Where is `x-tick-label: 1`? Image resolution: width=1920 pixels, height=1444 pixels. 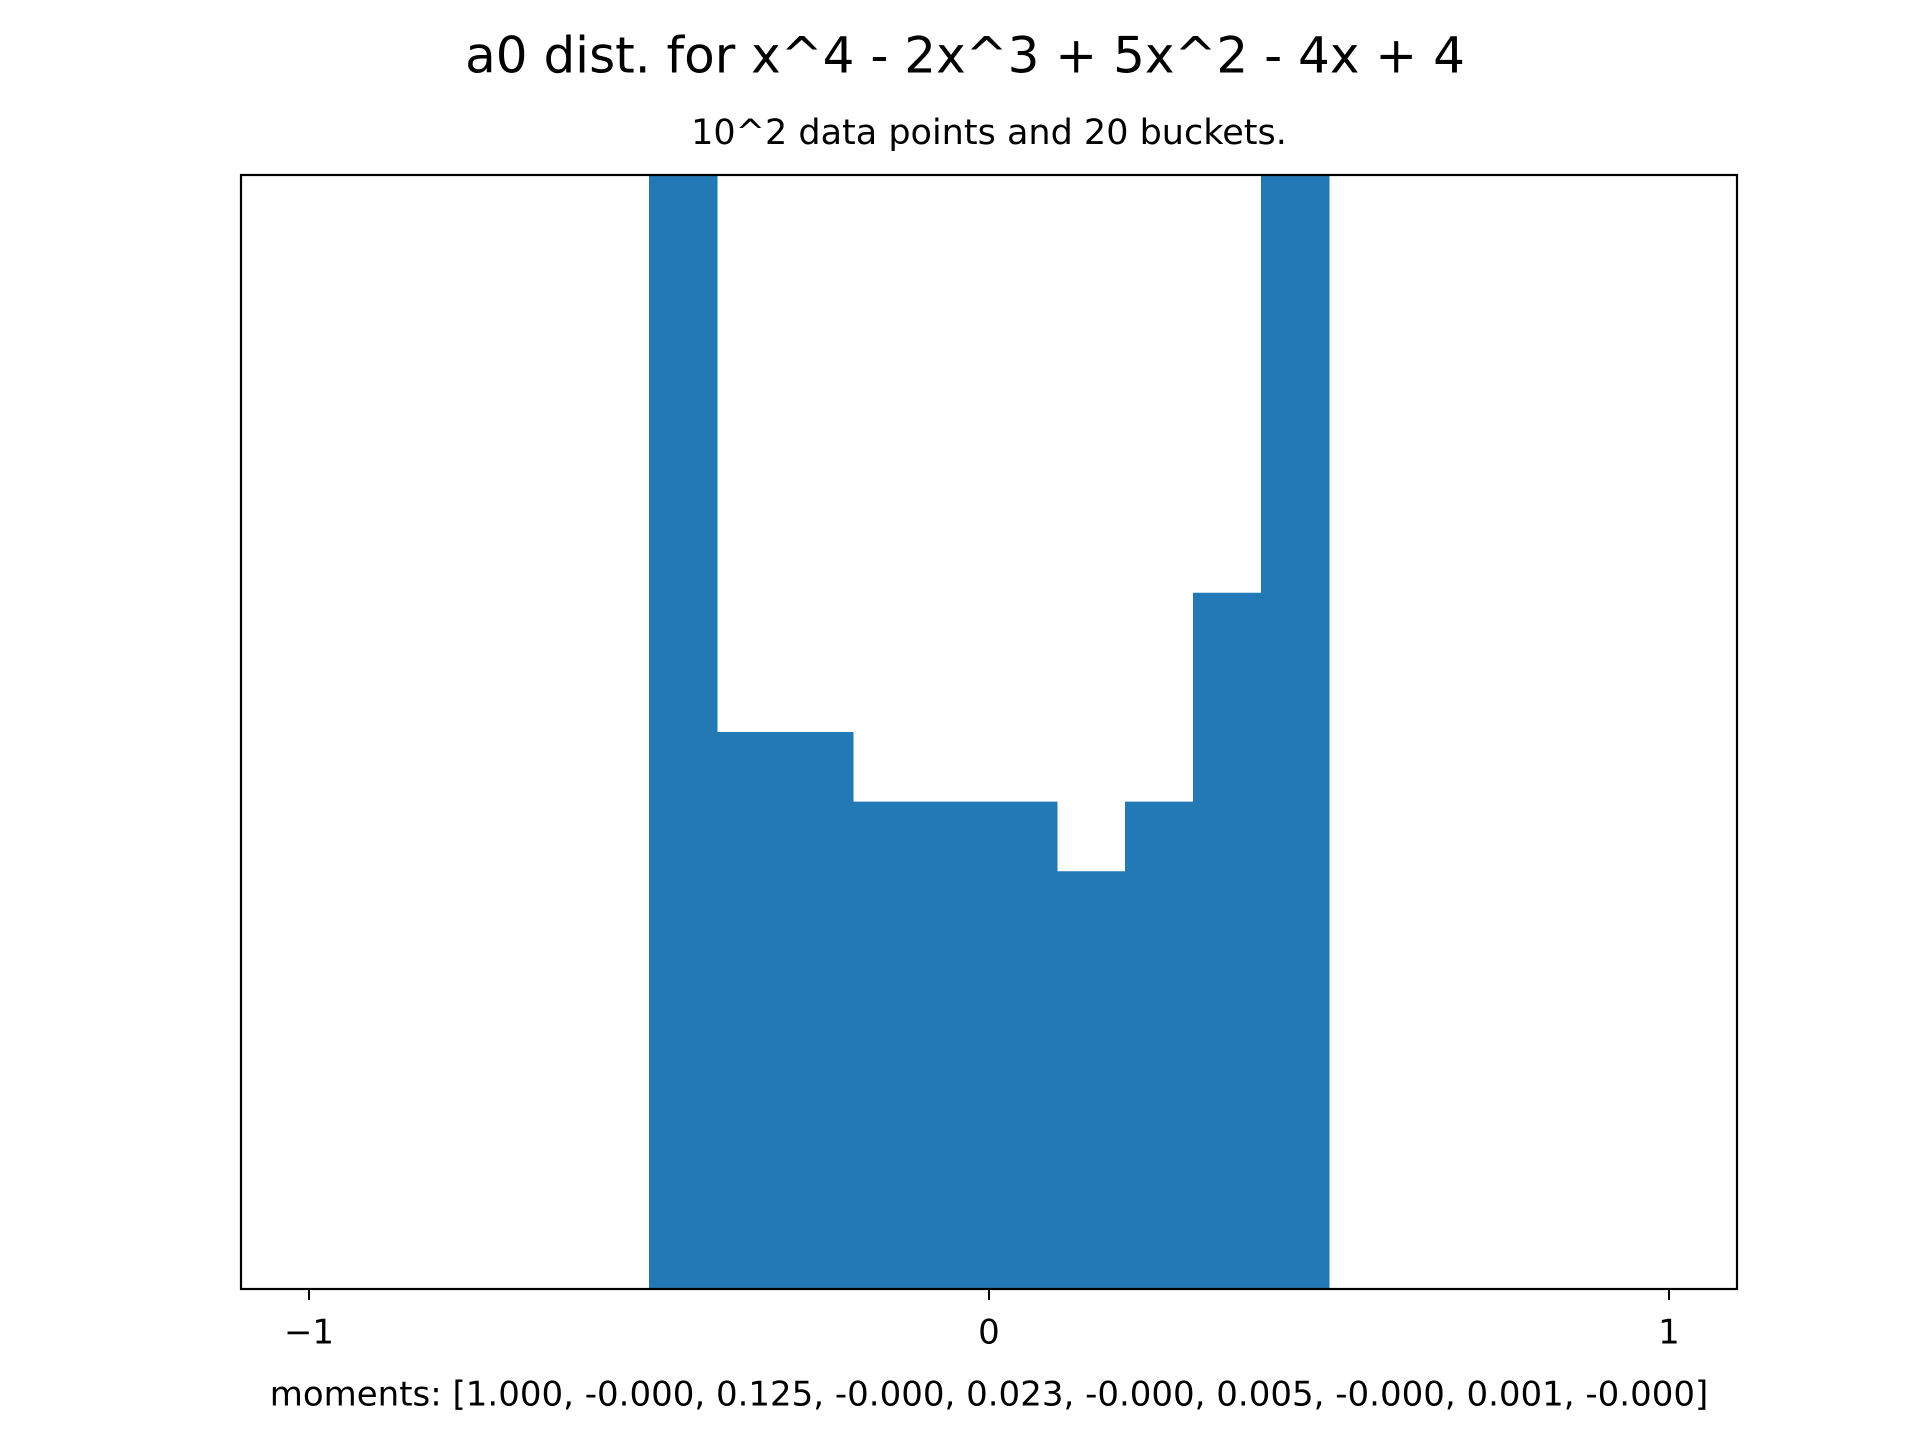 x-tick-label: 1 is located at coordinates (1669, 1333).